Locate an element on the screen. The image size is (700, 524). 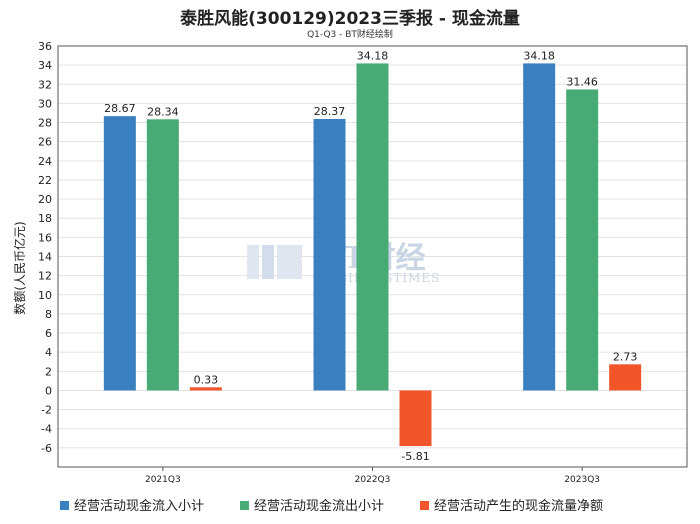
y-tick-label-12: 18 is located at coordinates (45, 218).